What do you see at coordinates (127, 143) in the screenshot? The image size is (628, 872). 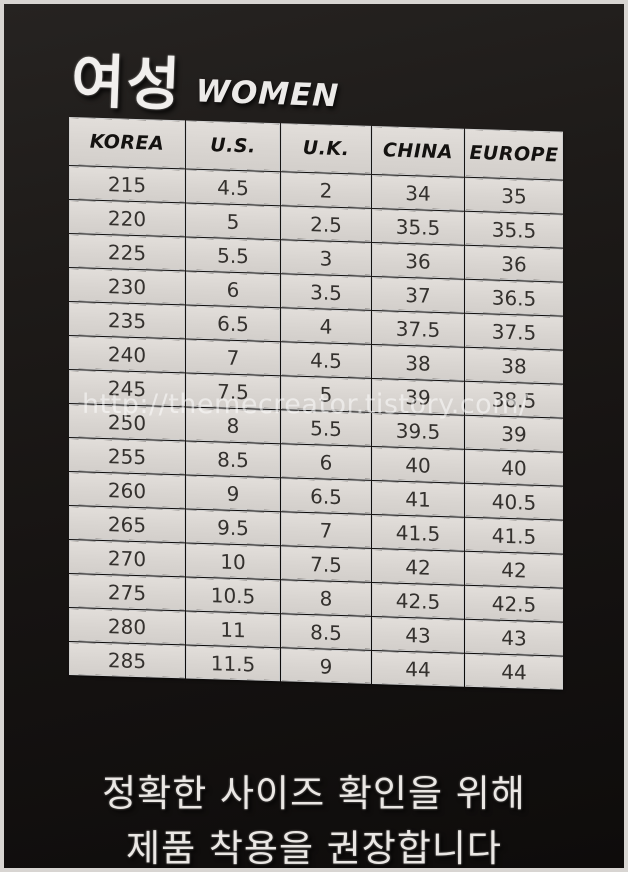 I see `table-header-korea: KOREA` at bounding box center [127, 143].